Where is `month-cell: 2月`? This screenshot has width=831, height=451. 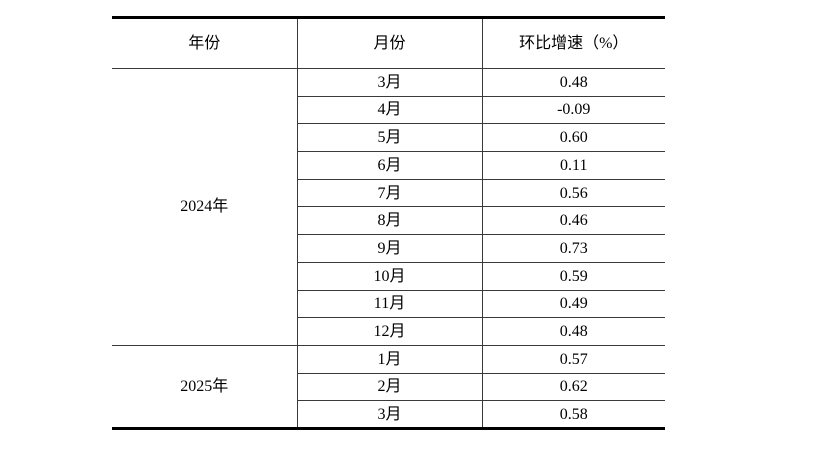 month-cell: 2月 is located at coordinates (389, 387).